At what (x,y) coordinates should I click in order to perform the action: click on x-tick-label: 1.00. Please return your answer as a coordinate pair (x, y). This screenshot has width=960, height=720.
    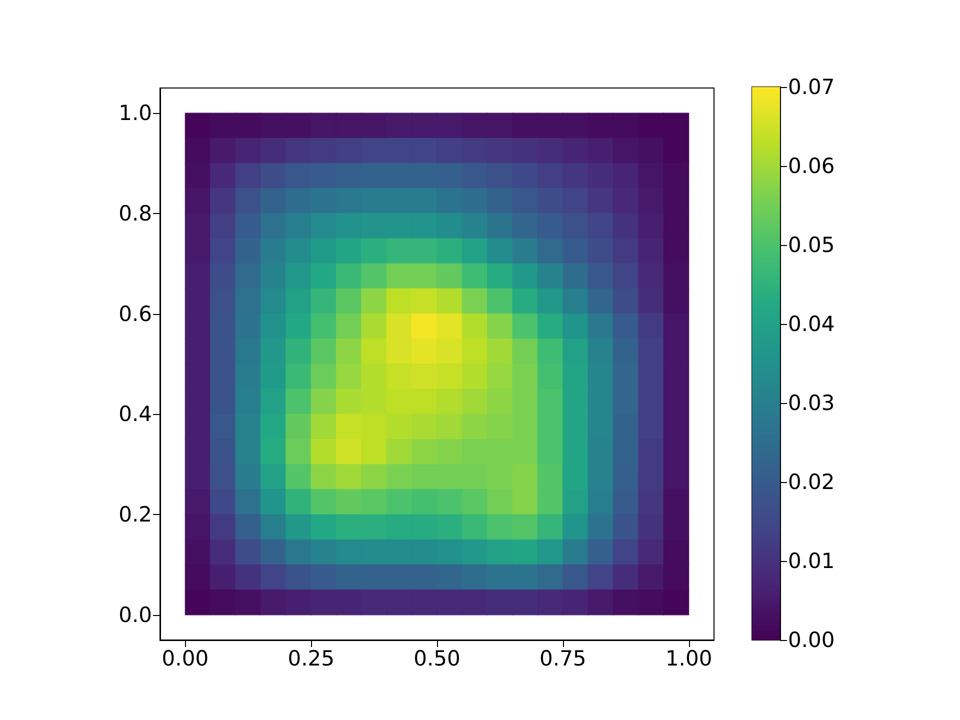
    Looking at the image, I should click on (688, 658).